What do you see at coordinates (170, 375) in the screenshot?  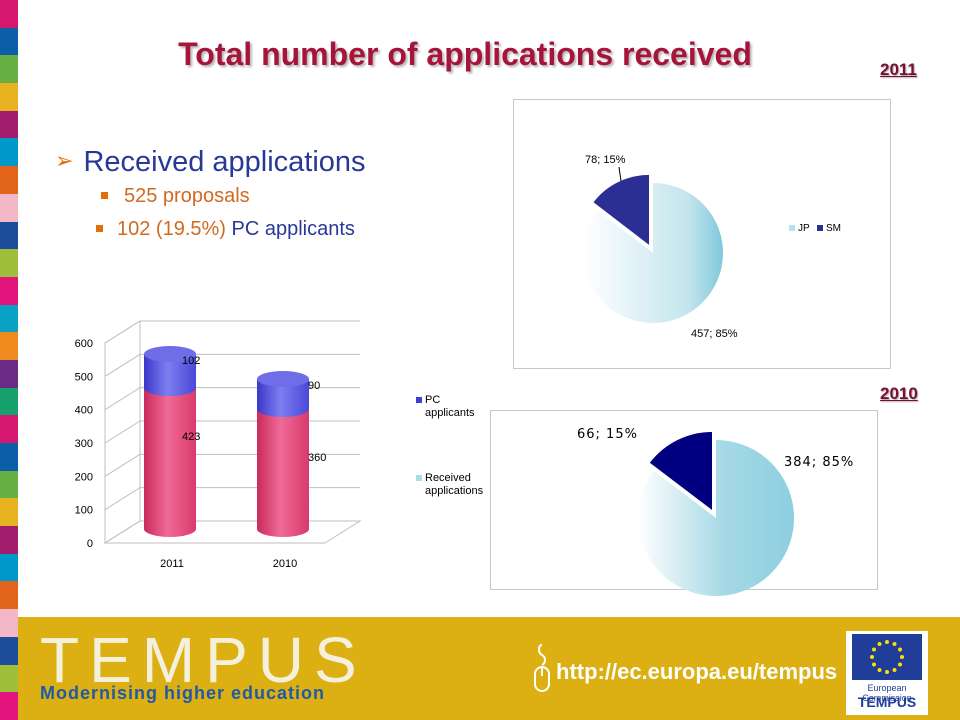 I see `bar-pc-2011` at bounding box center [170, 375].